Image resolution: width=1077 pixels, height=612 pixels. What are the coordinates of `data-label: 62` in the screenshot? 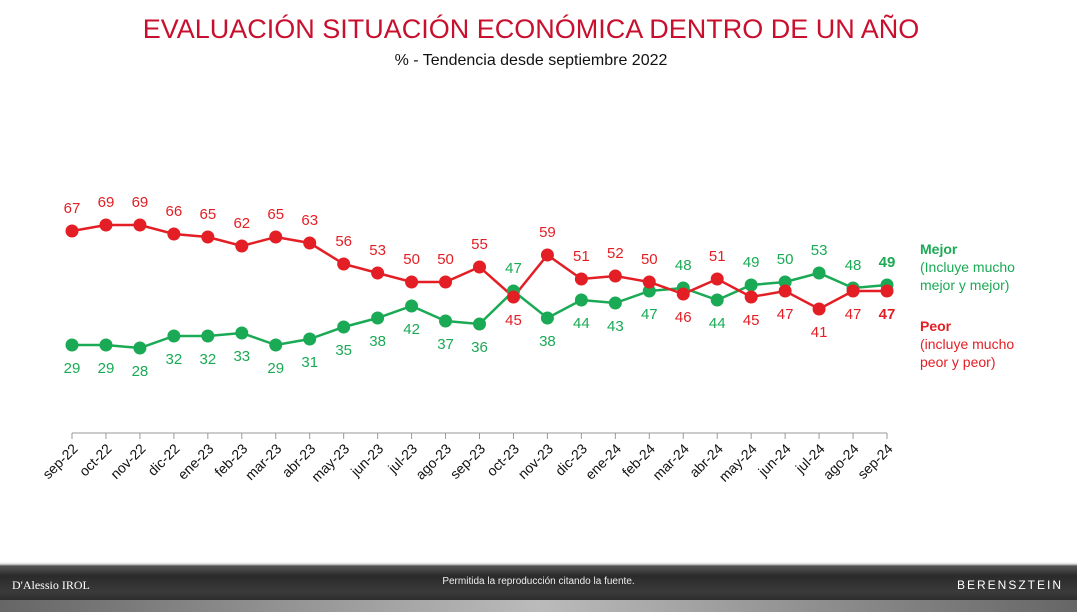 It's located at (241, 223).